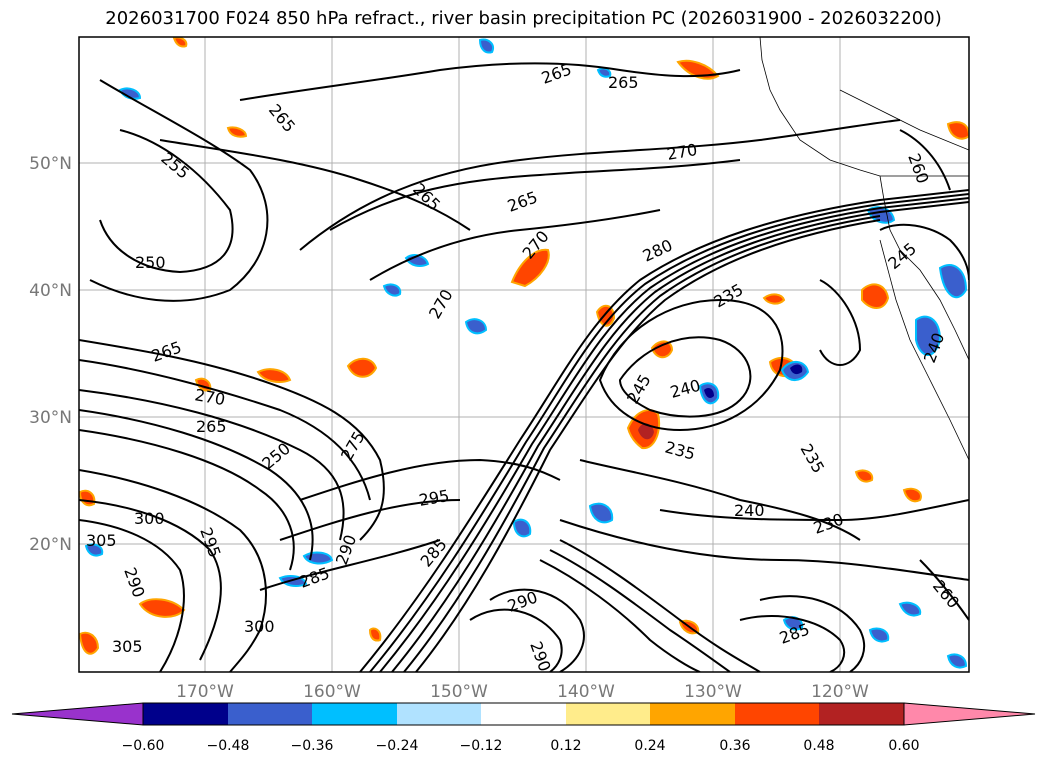  What do you see at coordinates (459, 692) in the screenshot?
I see `lon-label: 150°W` at bounding box center [459, 692].